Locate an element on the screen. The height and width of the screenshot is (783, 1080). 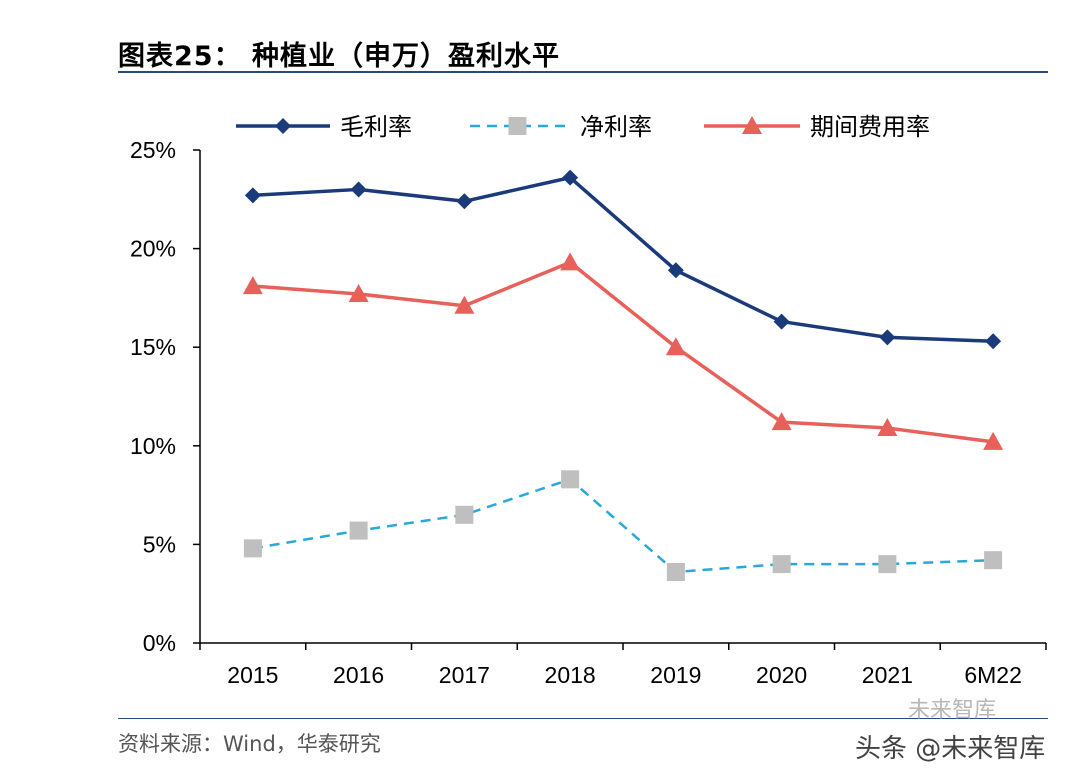
legend-label-2: 净利率 is located at coordinates (616, 127).